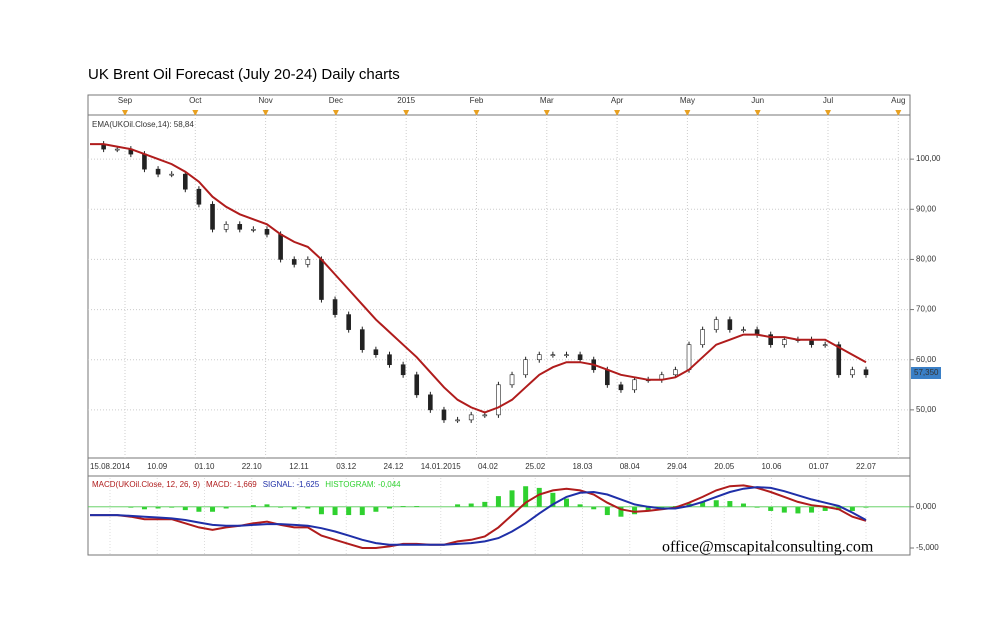 The width and height of the screenshot is (1000, 635). I want to click on watermark: office@mscapitalconsulting.com, so click(768, 547).